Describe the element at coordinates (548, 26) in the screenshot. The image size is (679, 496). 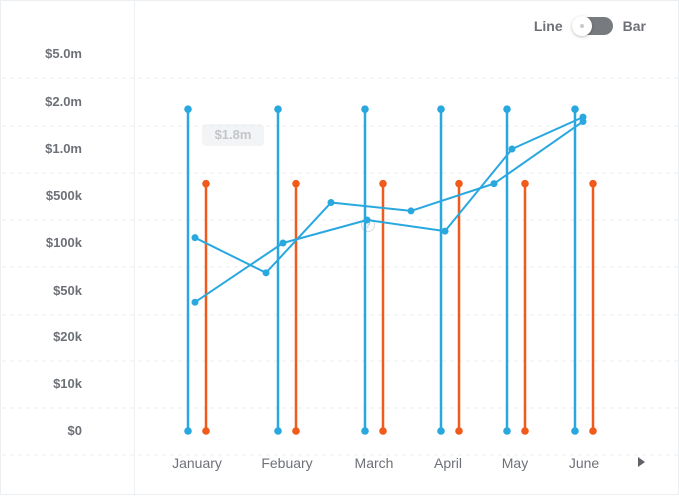
I see `line-toggle-label: Line` at that location.